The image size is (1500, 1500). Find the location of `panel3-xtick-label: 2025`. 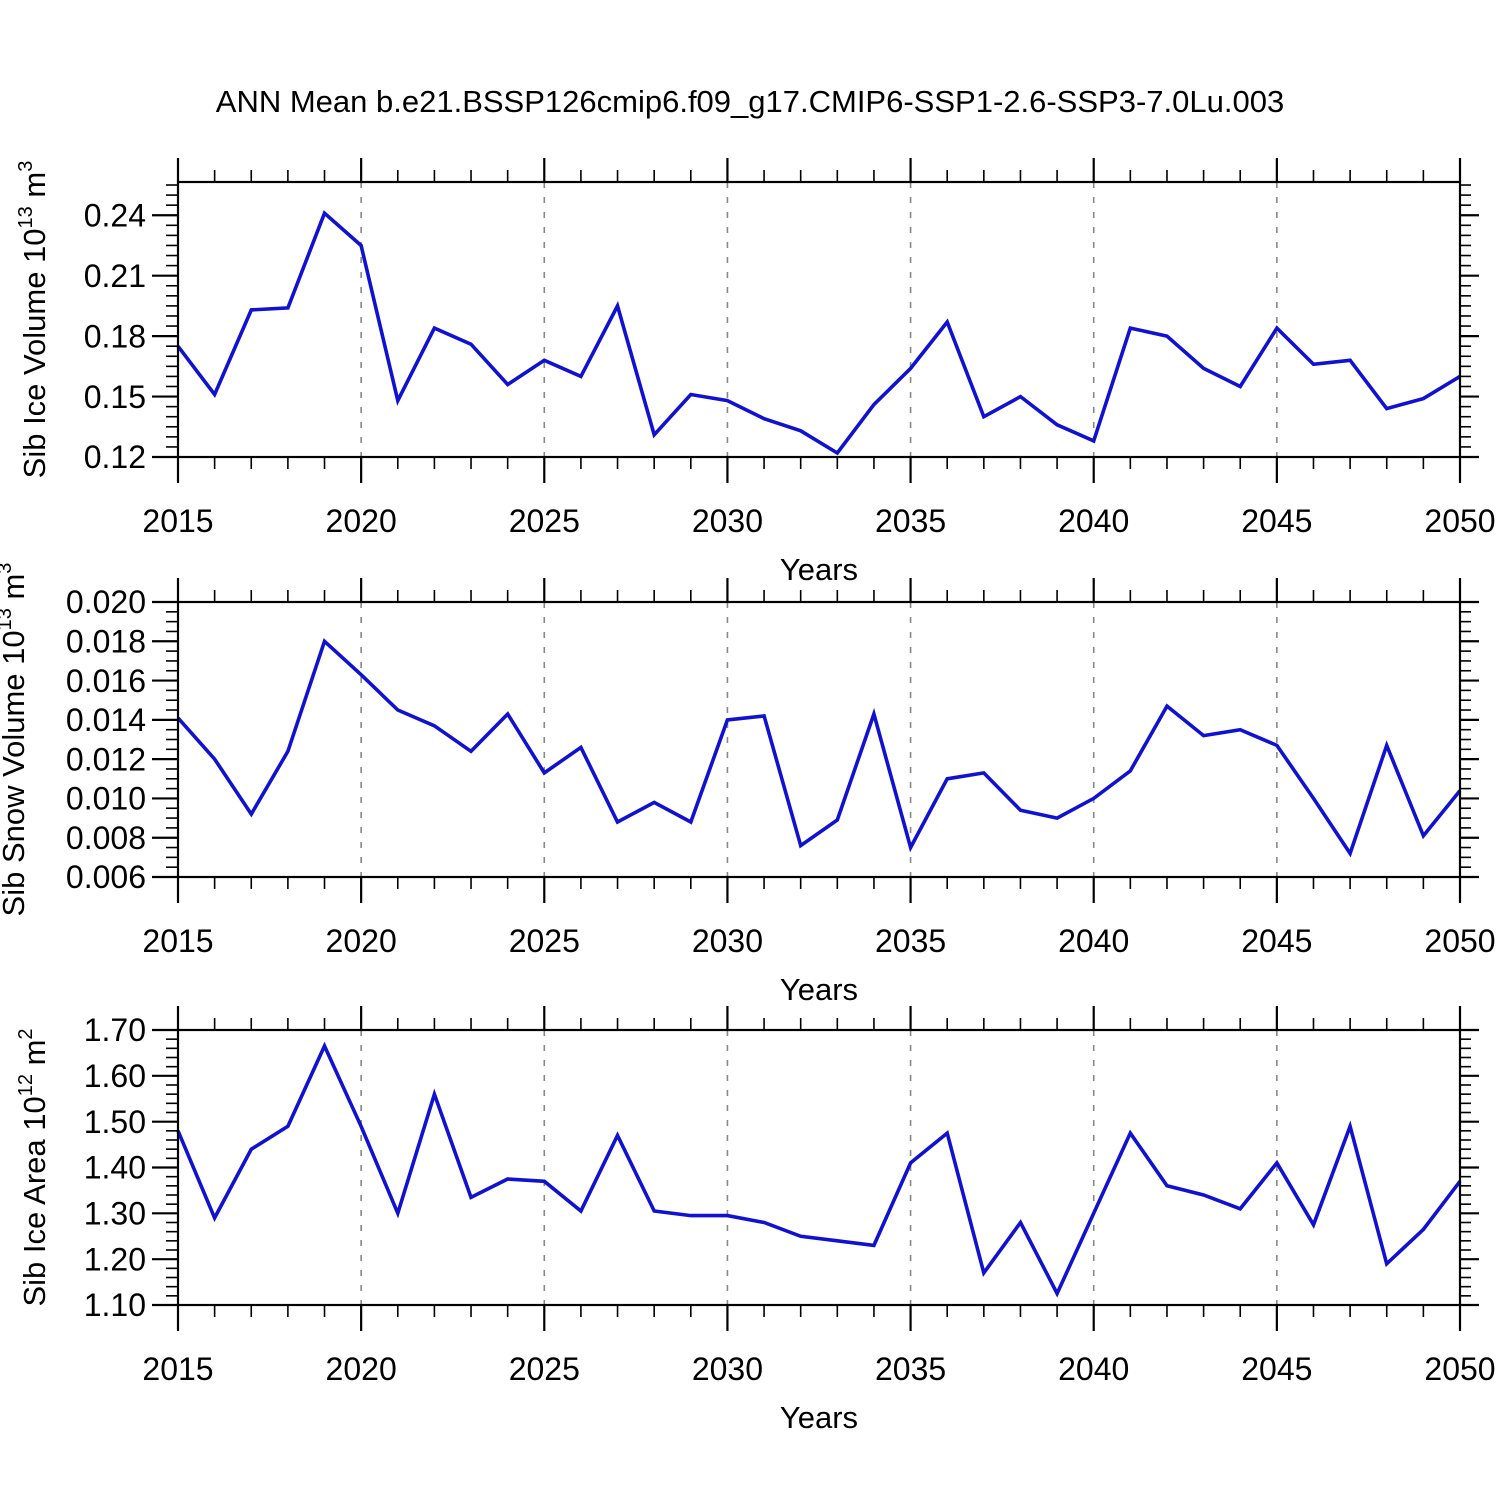

panel3-xtick-label: 2025 is located at coordinates (544, 1369).